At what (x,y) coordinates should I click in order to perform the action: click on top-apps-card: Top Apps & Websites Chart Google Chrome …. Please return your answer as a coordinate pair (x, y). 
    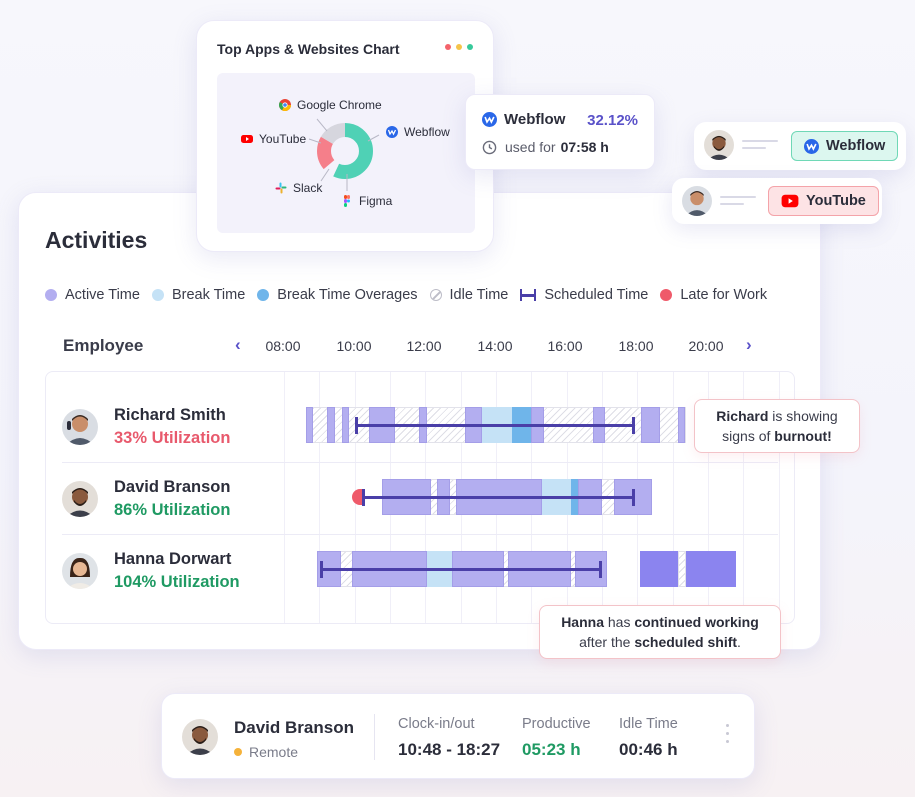
    Looking at the image, I should click on (345, 136).